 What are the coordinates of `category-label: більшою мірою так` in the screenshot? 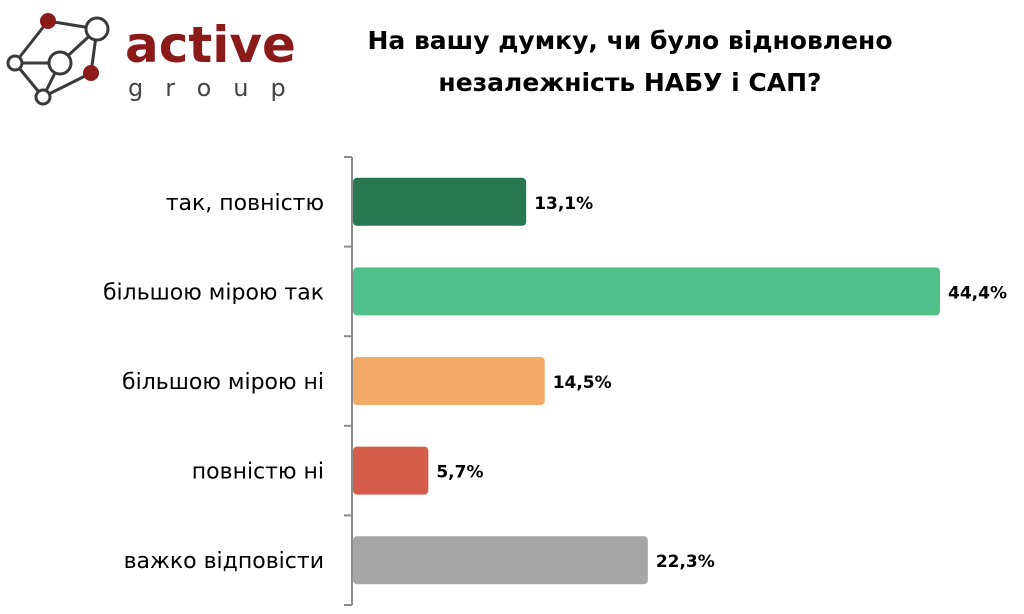 It's located at (213, 292).